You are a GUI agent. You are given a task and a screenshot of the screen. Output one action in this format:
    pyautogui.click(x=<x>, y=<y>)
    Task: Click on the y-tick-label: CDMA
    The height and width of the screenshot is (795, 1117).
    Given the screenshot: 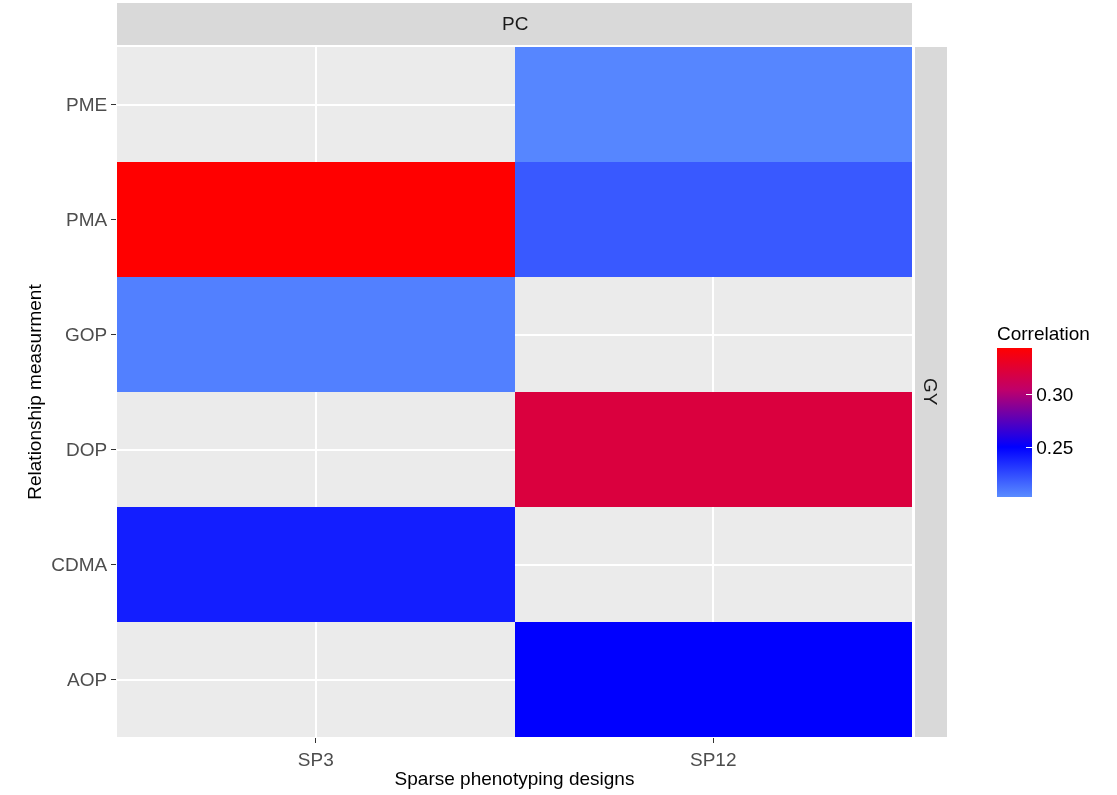 What is the action you would take?
    pyautogui.click(x=79, y=565)
    